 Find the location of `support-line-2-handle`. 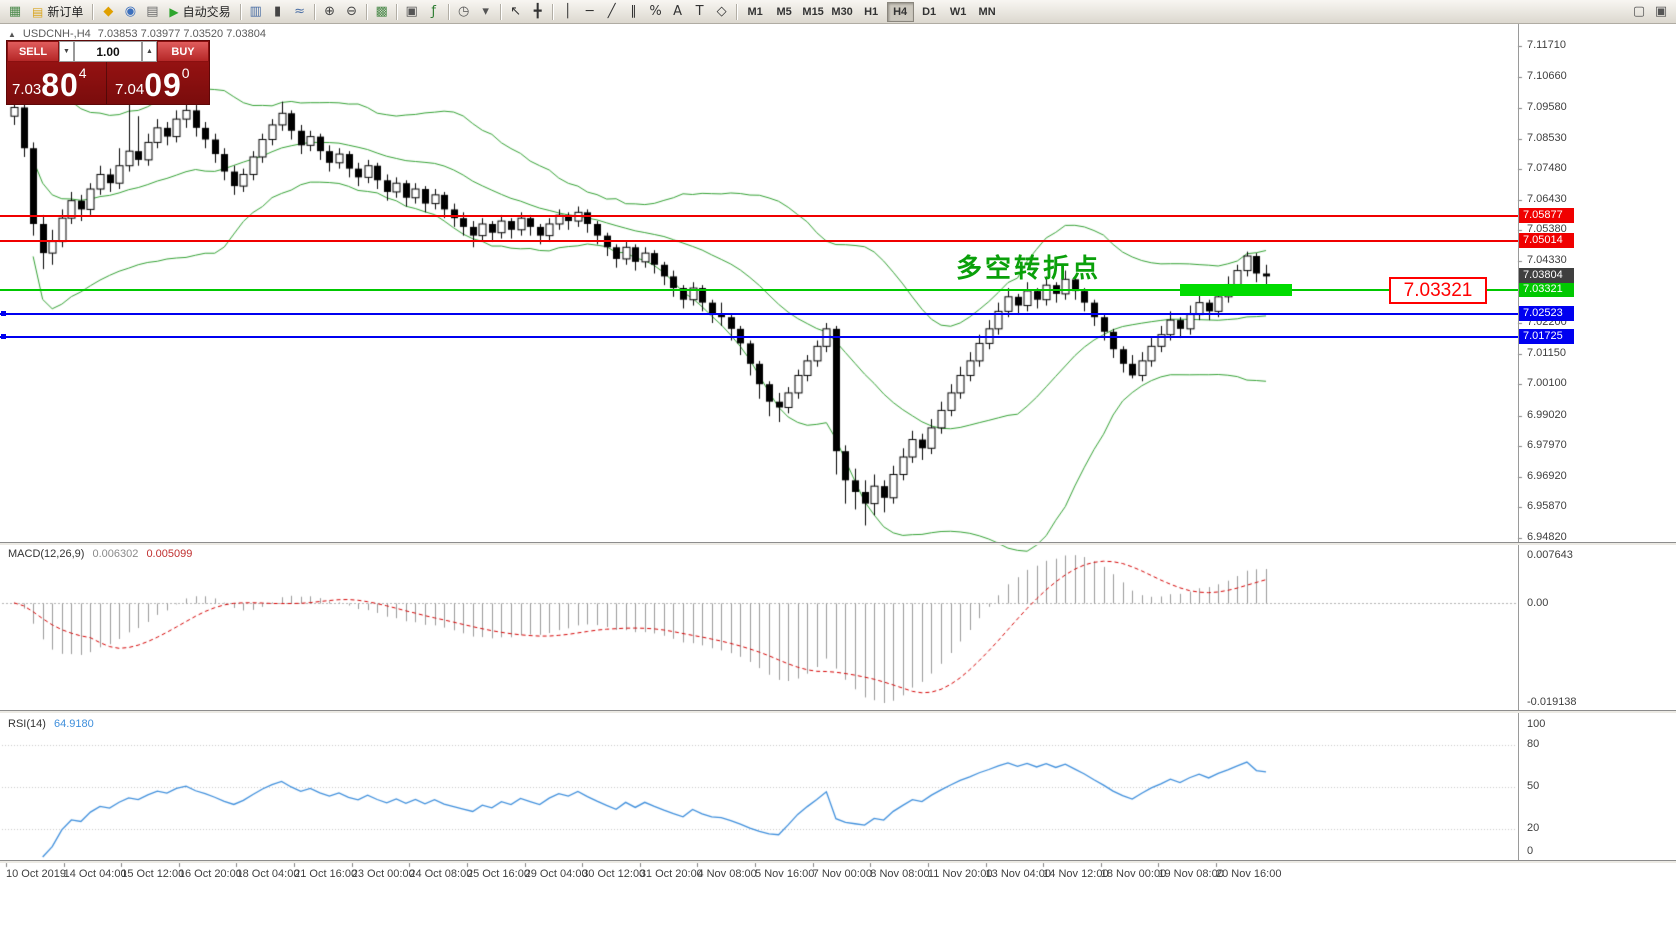

support-line-2-handle is located at coordinates (3, 336).